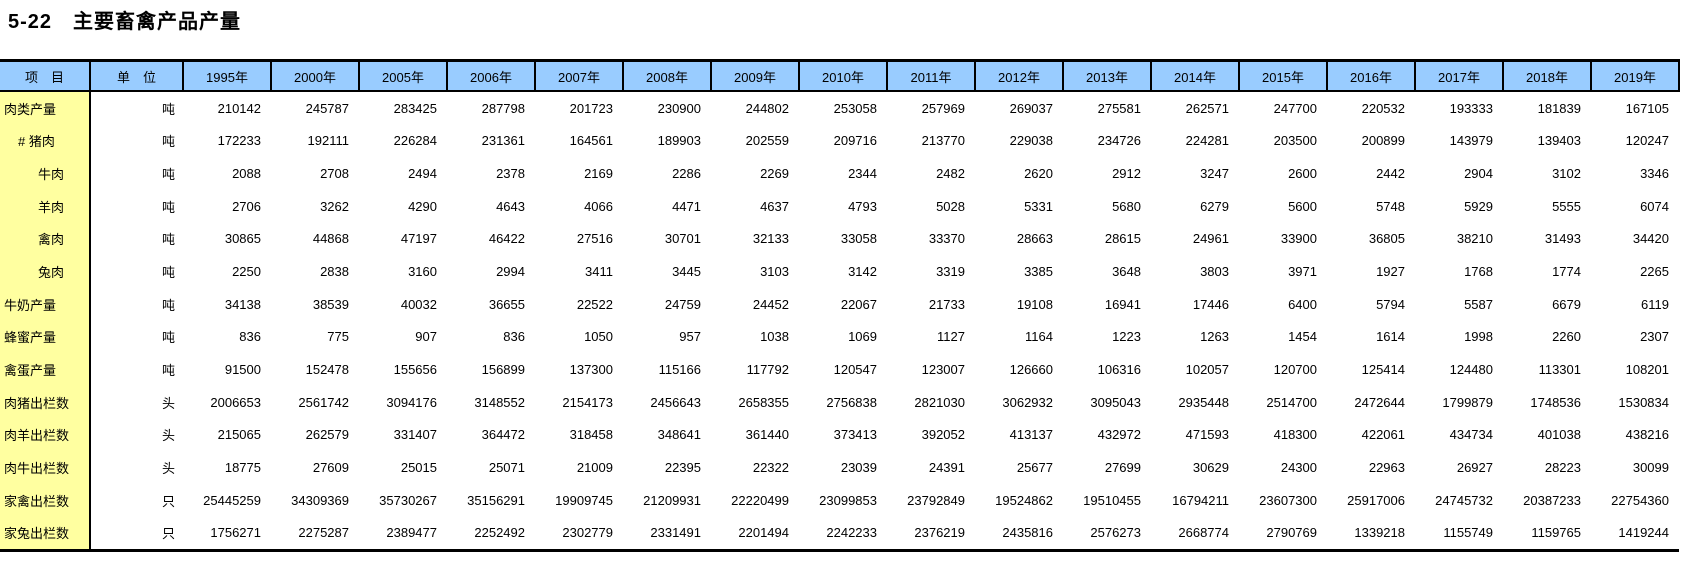 Image resolution: width=1682 pixels, height=577 pixels. What do you see at coordinates (1383, 141) in the screenshot?
I see `value-cell: 200899` at bounding box center [1383, 141].